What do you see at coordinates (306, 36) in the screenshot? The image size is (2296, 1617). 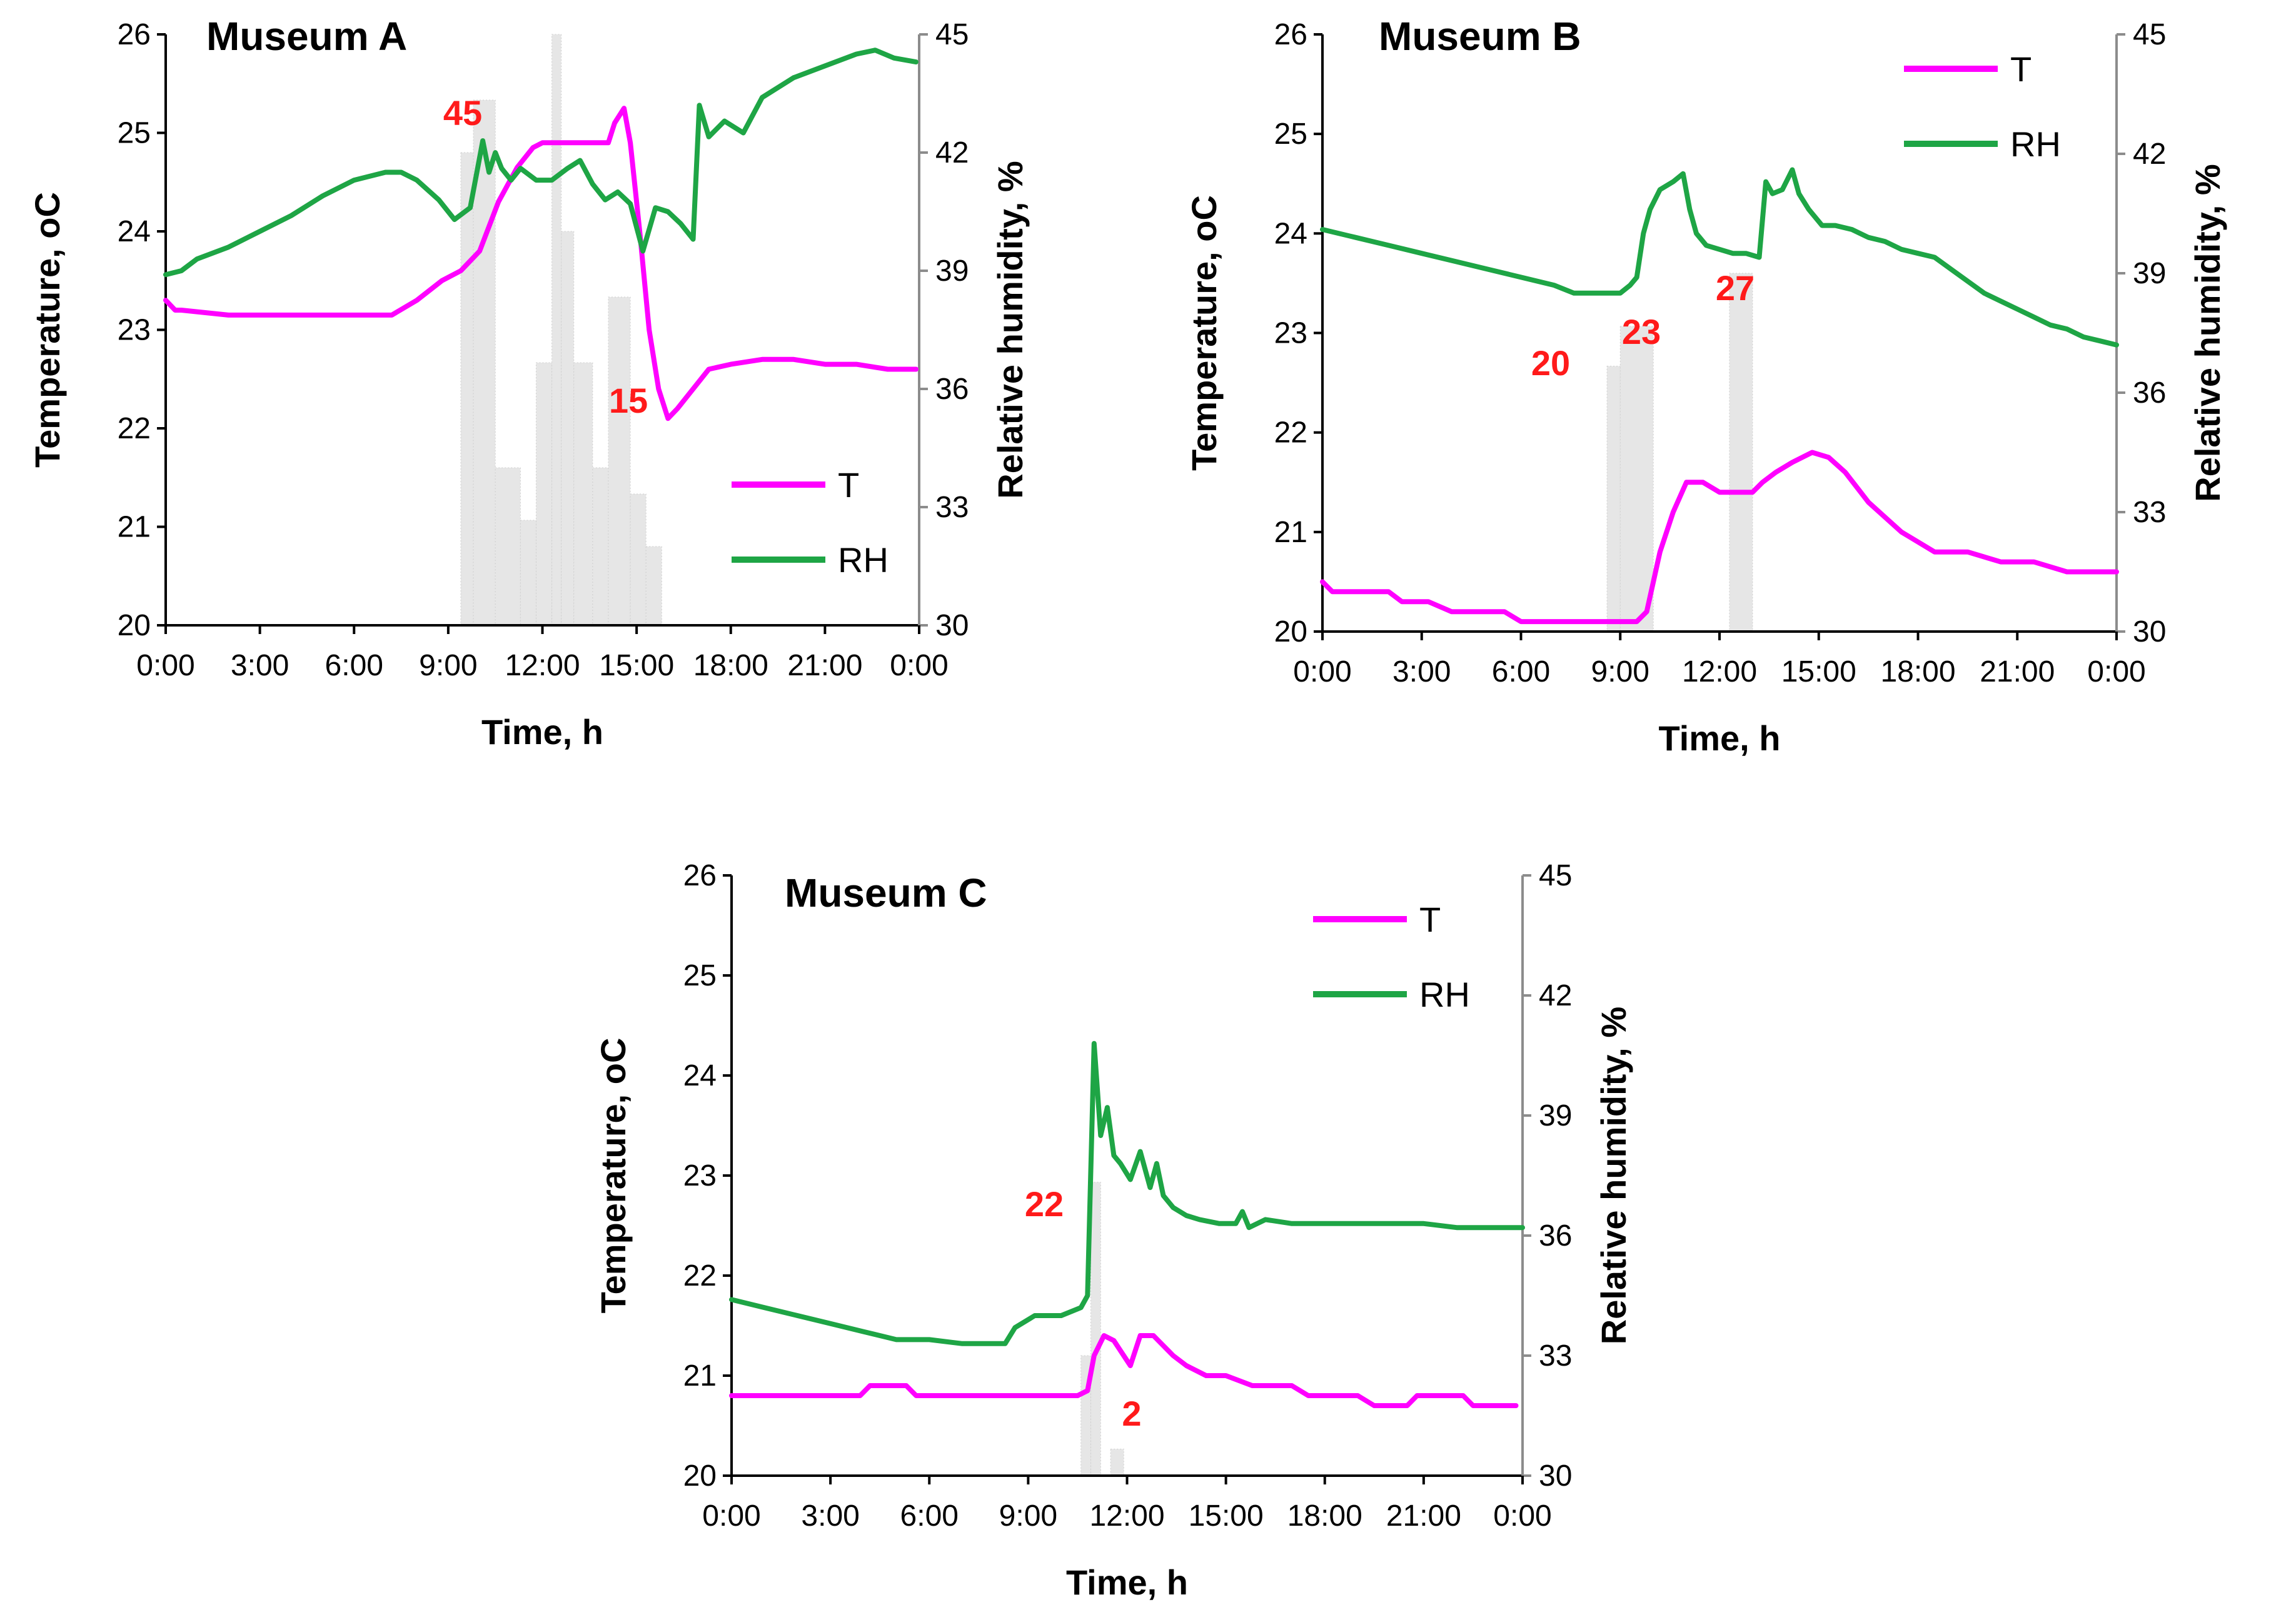 I see `chart-title: Museum A` at bounding box center [306, 36].